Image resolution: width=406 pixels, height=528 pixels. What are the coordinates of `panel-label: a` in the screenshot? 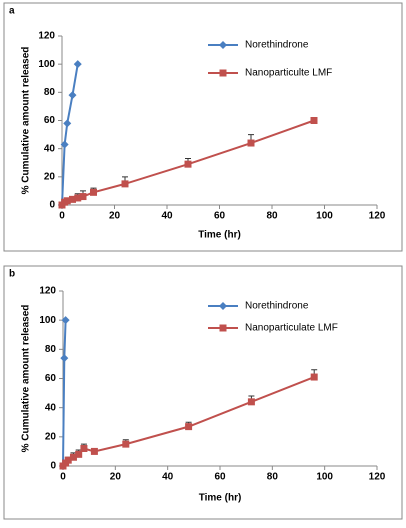 It's located at (12, 11).